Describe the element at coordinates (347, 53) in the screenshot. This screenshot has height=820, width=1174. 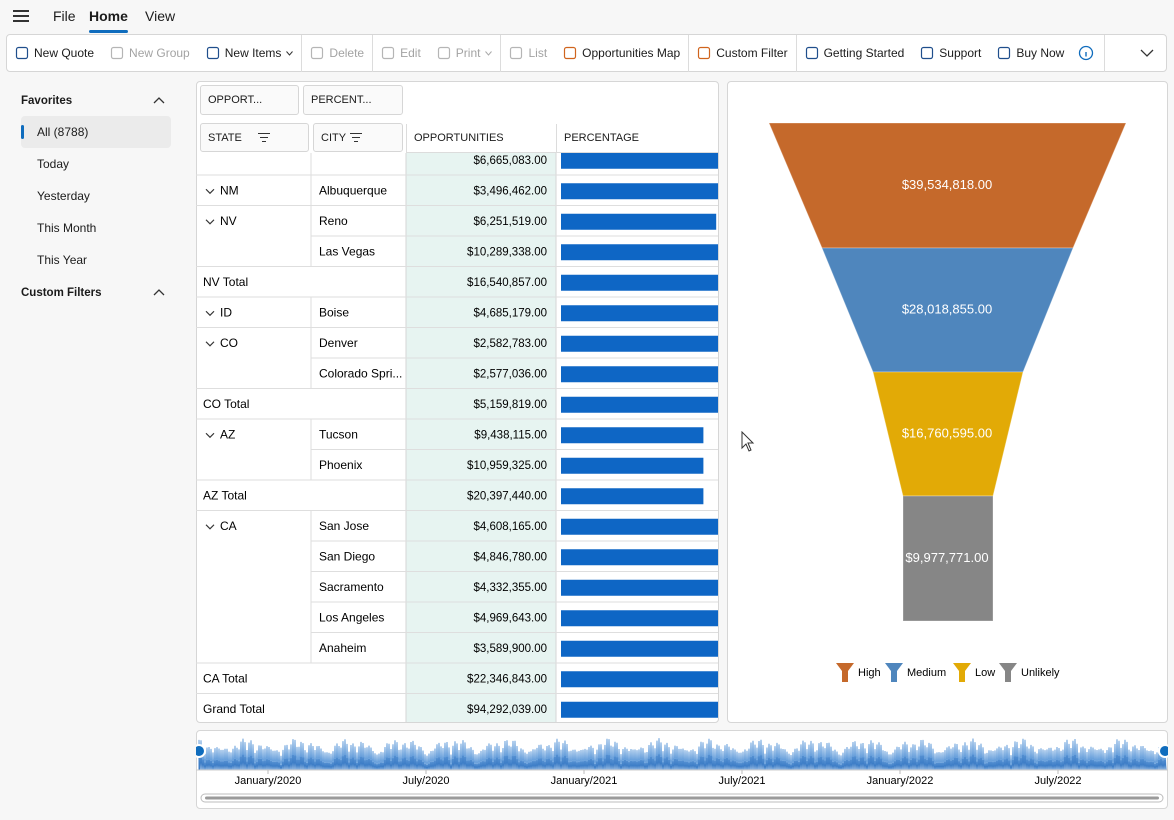
I see `ribbon-label: Delete` at that location.